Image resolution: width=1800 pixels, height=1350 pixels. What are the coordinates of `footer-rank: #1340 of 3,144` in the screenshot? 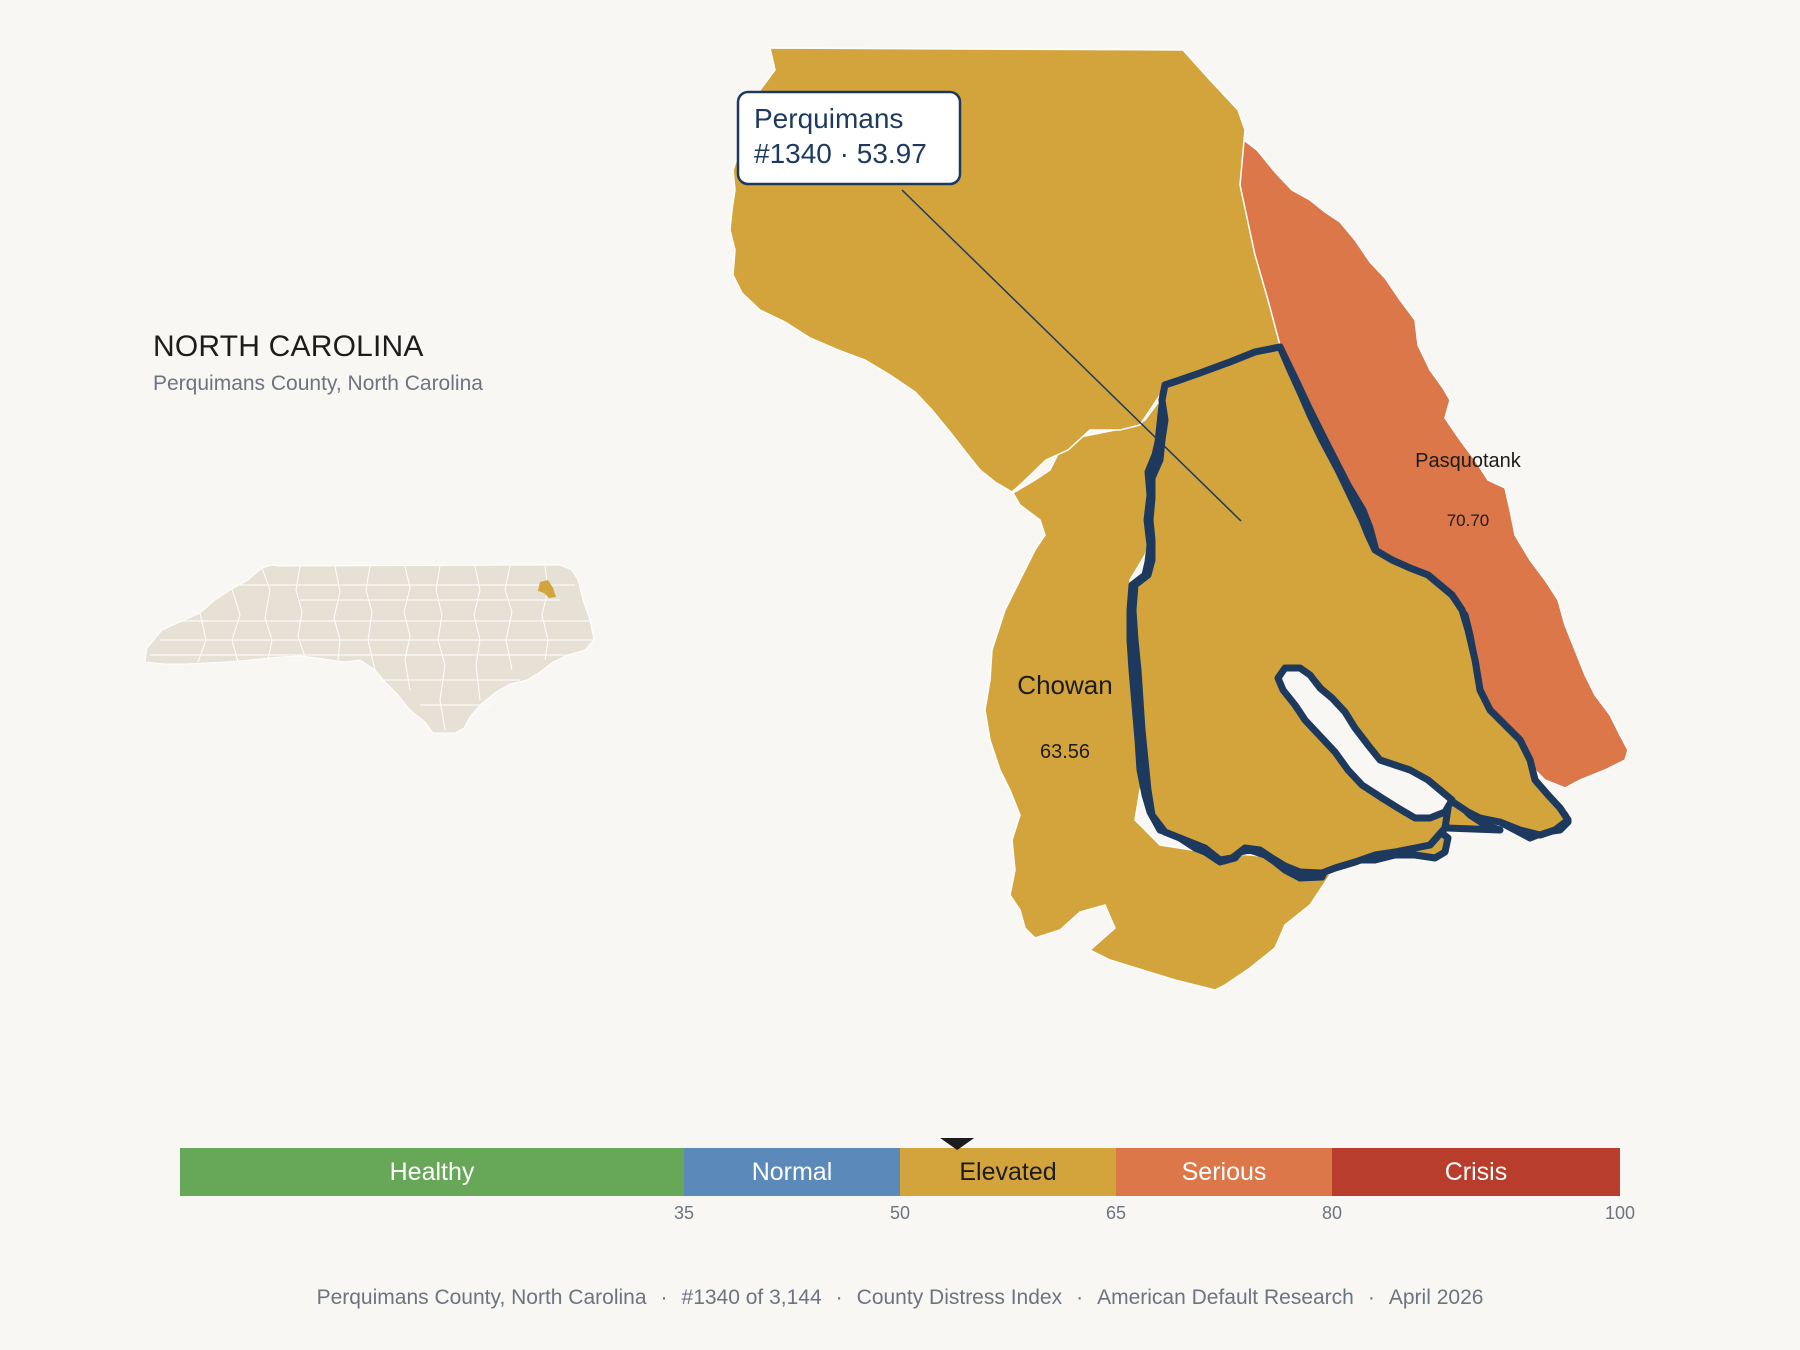 It's located at (751, 1297).